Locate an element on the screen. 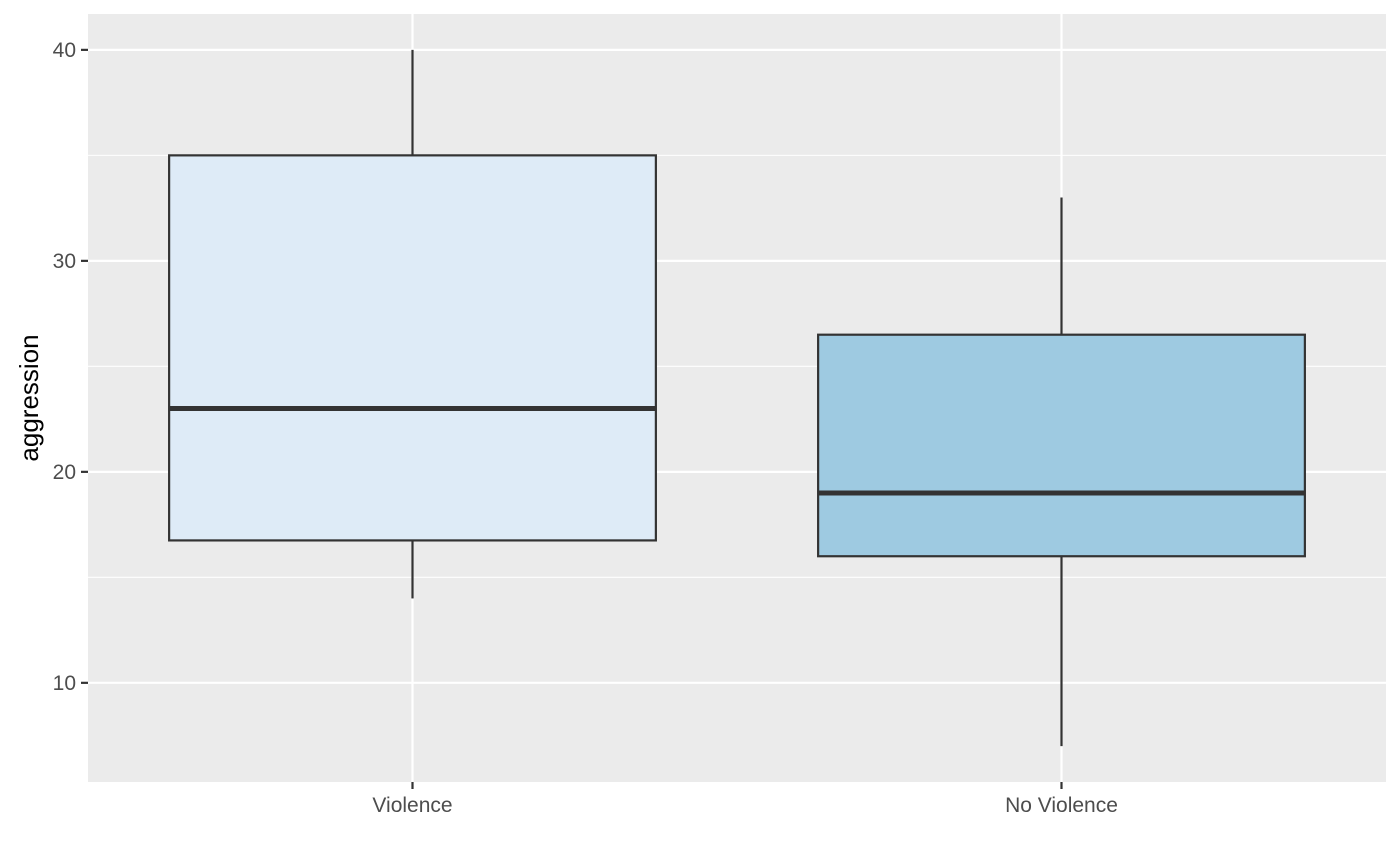  x-tick-label: Violence is located at coordinates (412, 805).